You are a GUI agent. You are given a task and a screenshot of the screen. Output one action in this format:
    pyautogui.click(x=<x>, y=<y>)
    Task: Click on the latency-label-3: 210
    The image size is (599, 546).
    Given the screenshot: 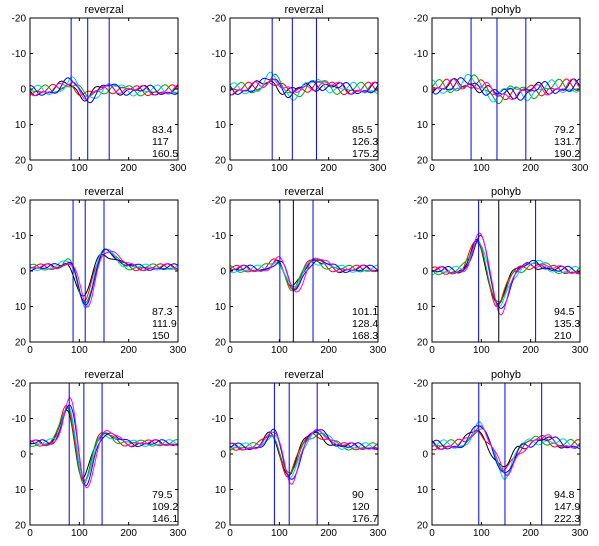 What is the action you would take?
    pyautogui.click(x=563, y=336)
    